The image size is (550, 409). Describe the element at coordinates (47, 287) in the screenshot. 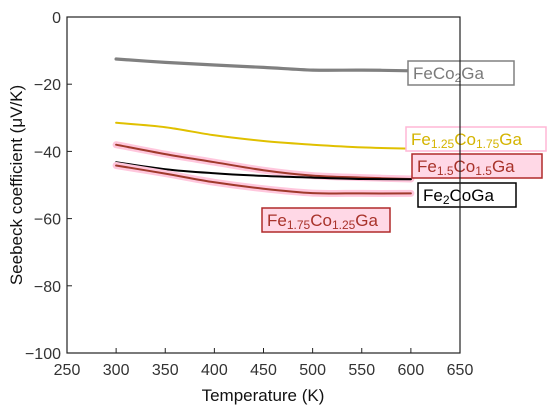

I see `y-tick-label: −80` at that location.